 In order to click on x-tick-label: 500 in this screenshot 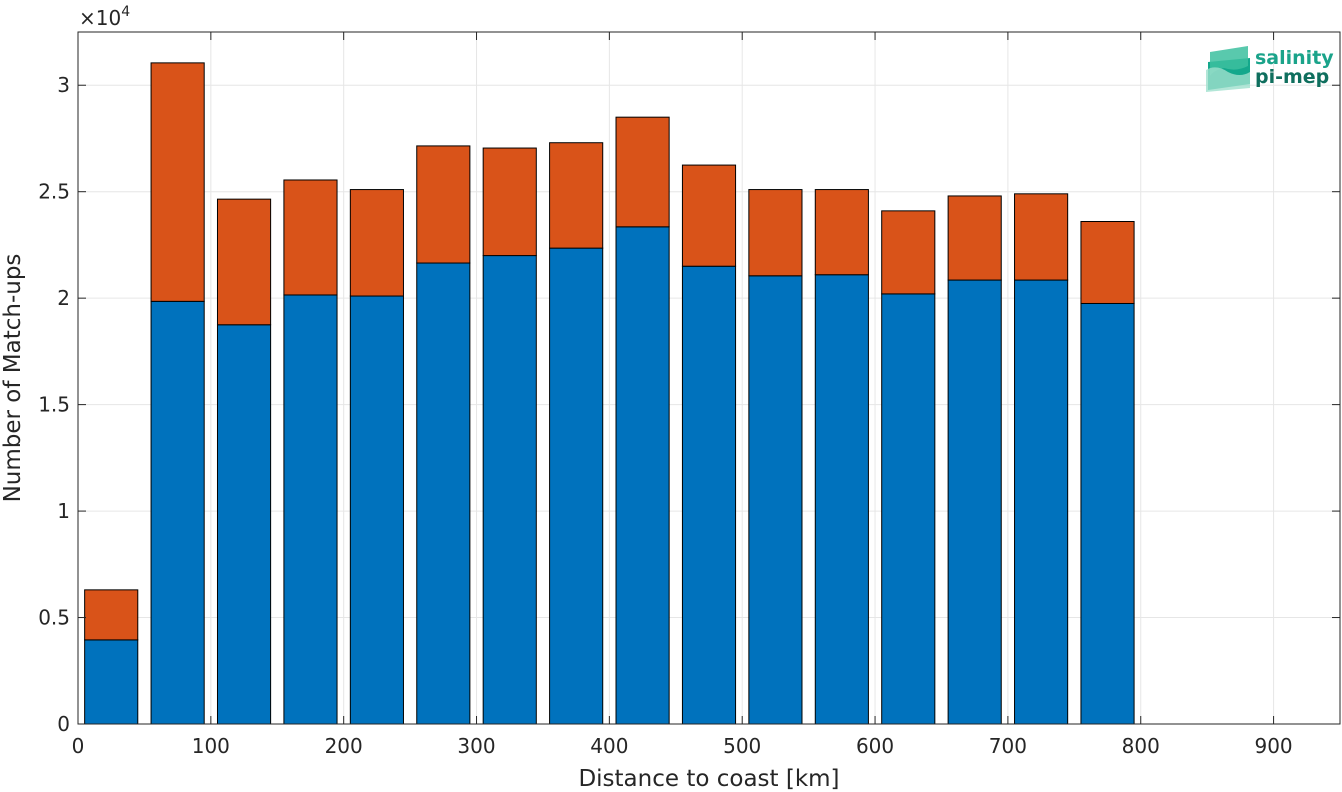, I will do `click(742, 746)`.